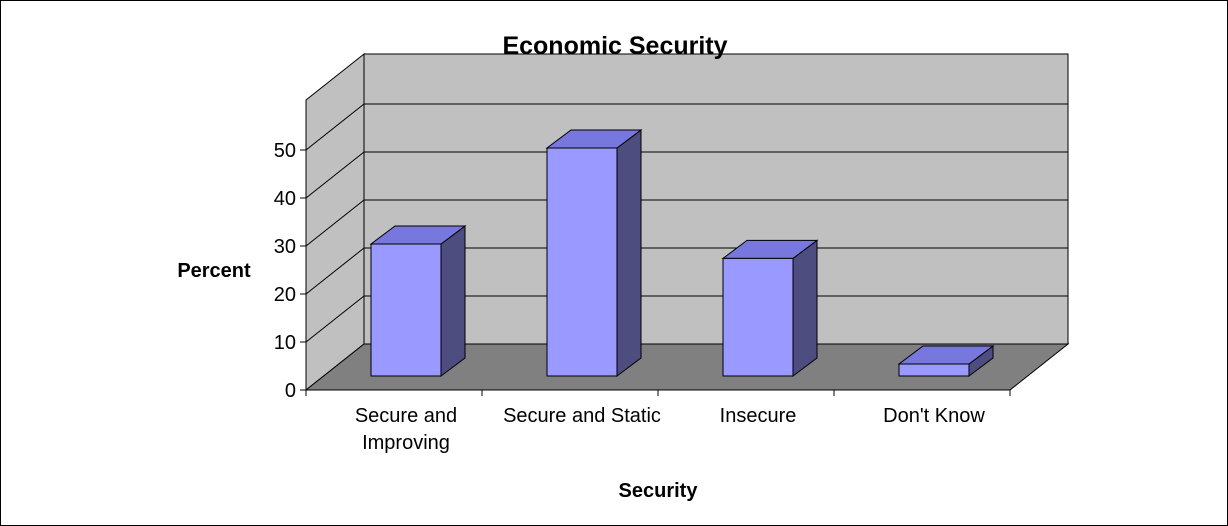  What do you see at coordinates (285, 271) in the screenshot?
I see `y-tick-labels: 0 10 20 30 40 50` at bounding box center [285, 271].